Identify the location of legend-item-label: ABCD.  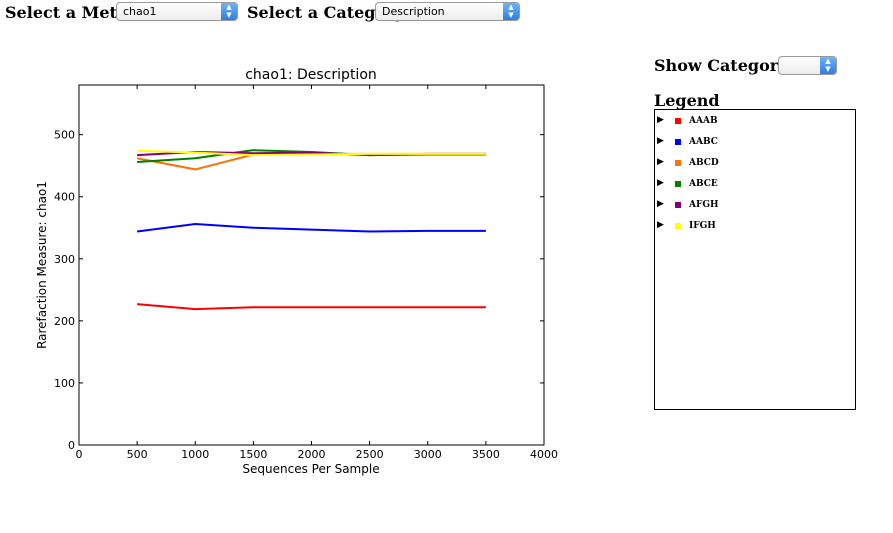
(704, 163).